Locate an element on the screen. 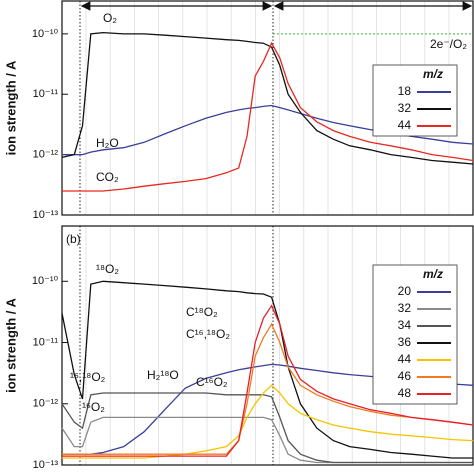 Image resolution: width=474 pixels, height=474 pixels. legend-label: 46 is located at coordinates (405, 376).